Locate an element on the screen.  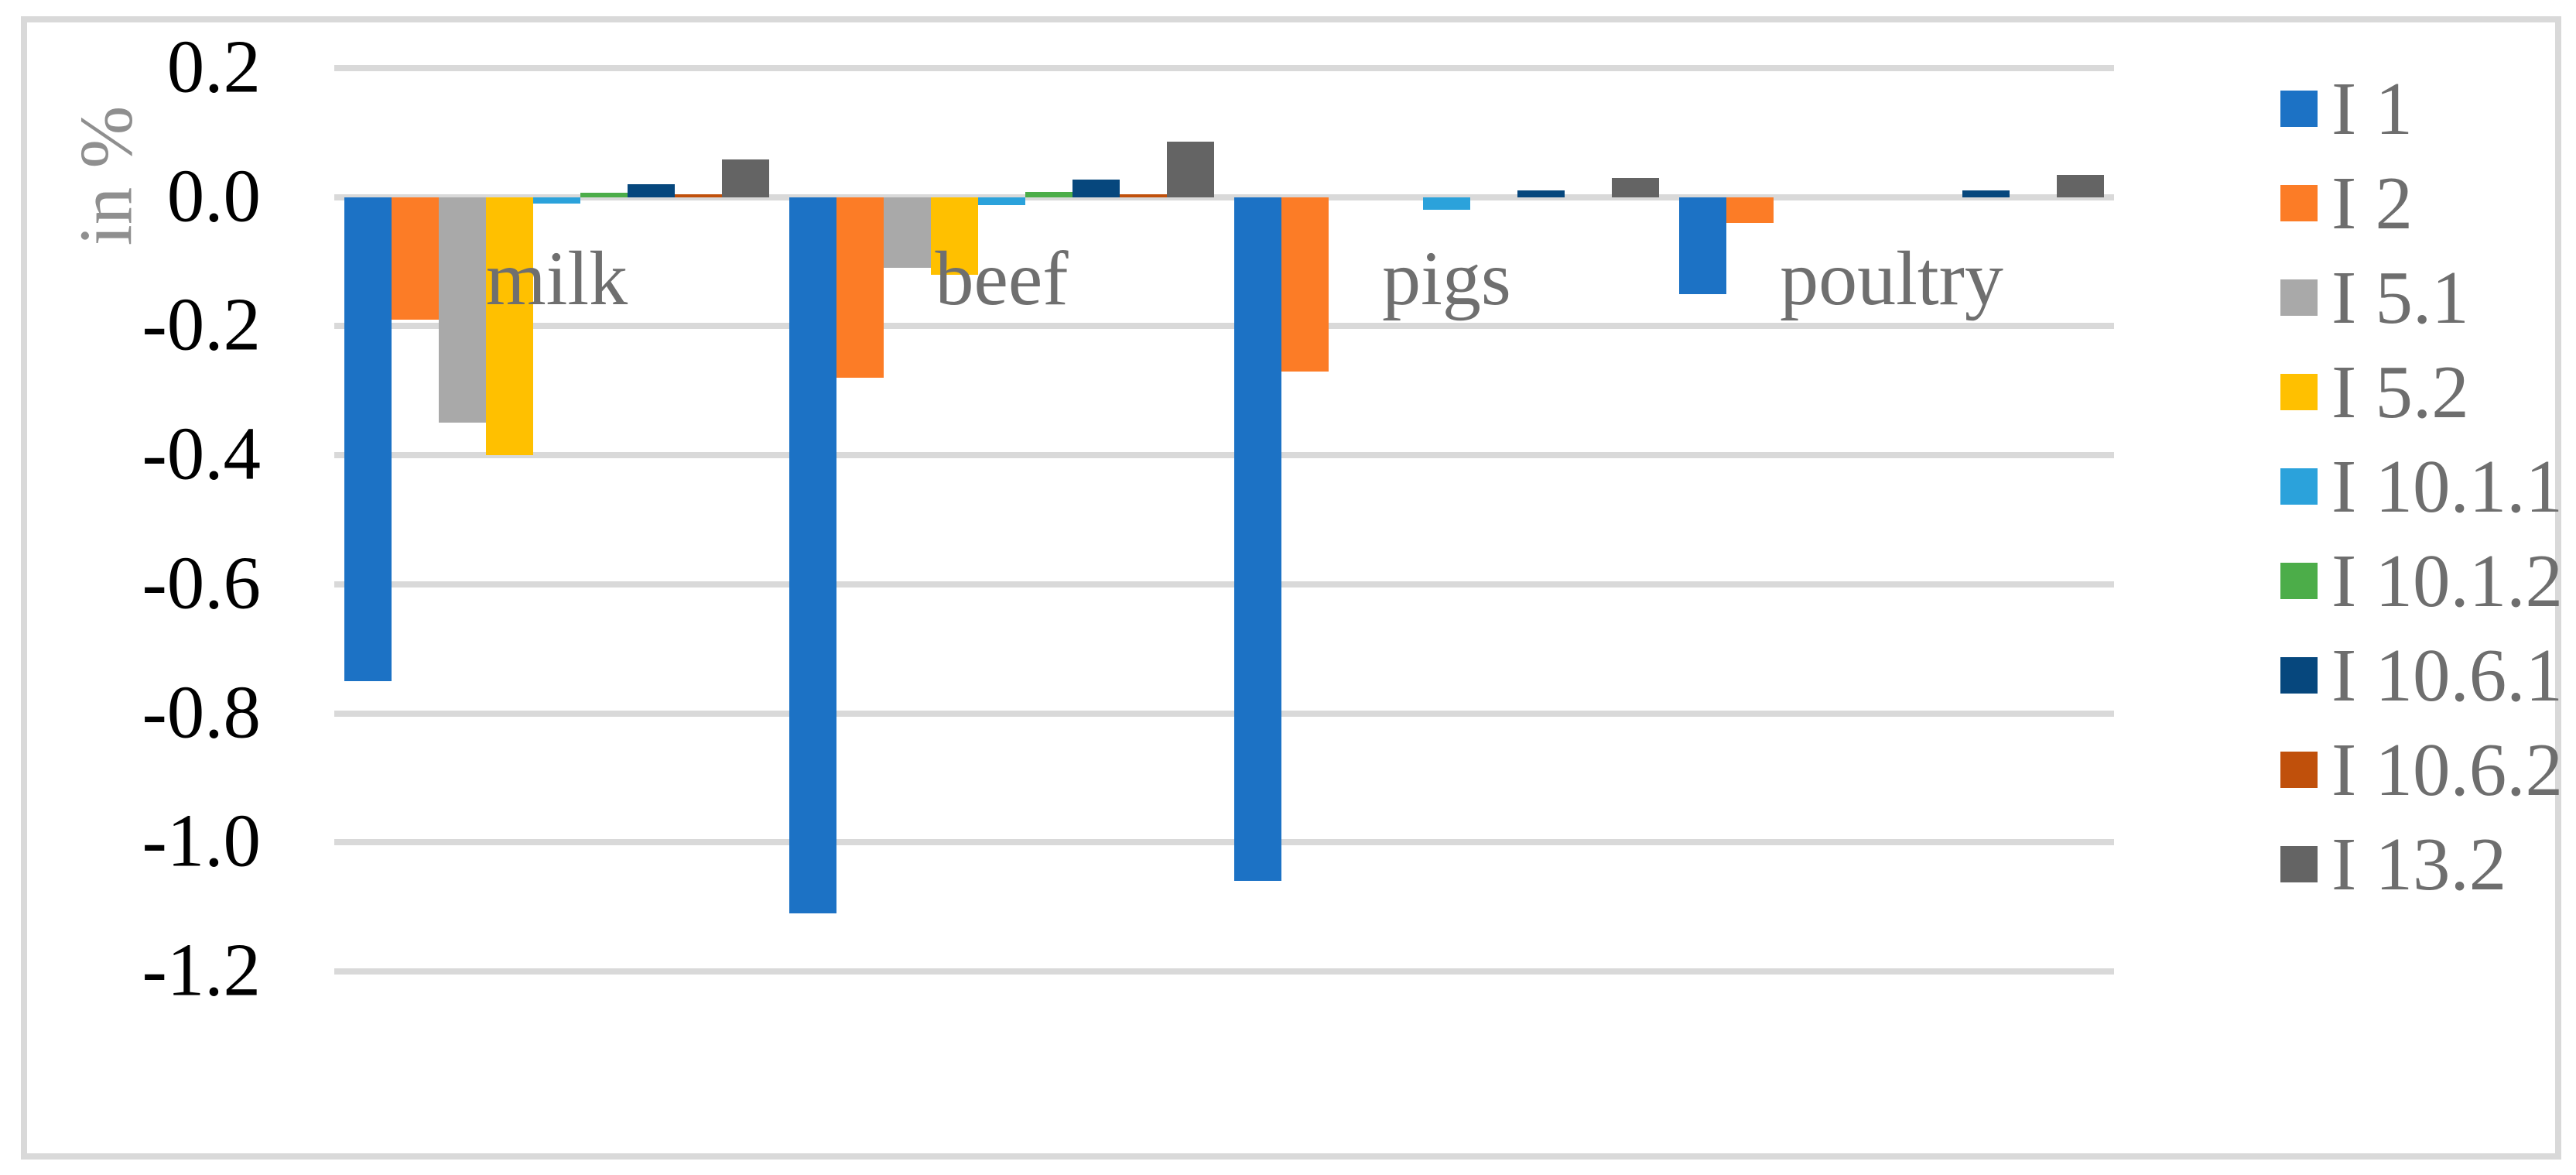
bar-i-13-2-beef is located at coordinates (1190, 169).